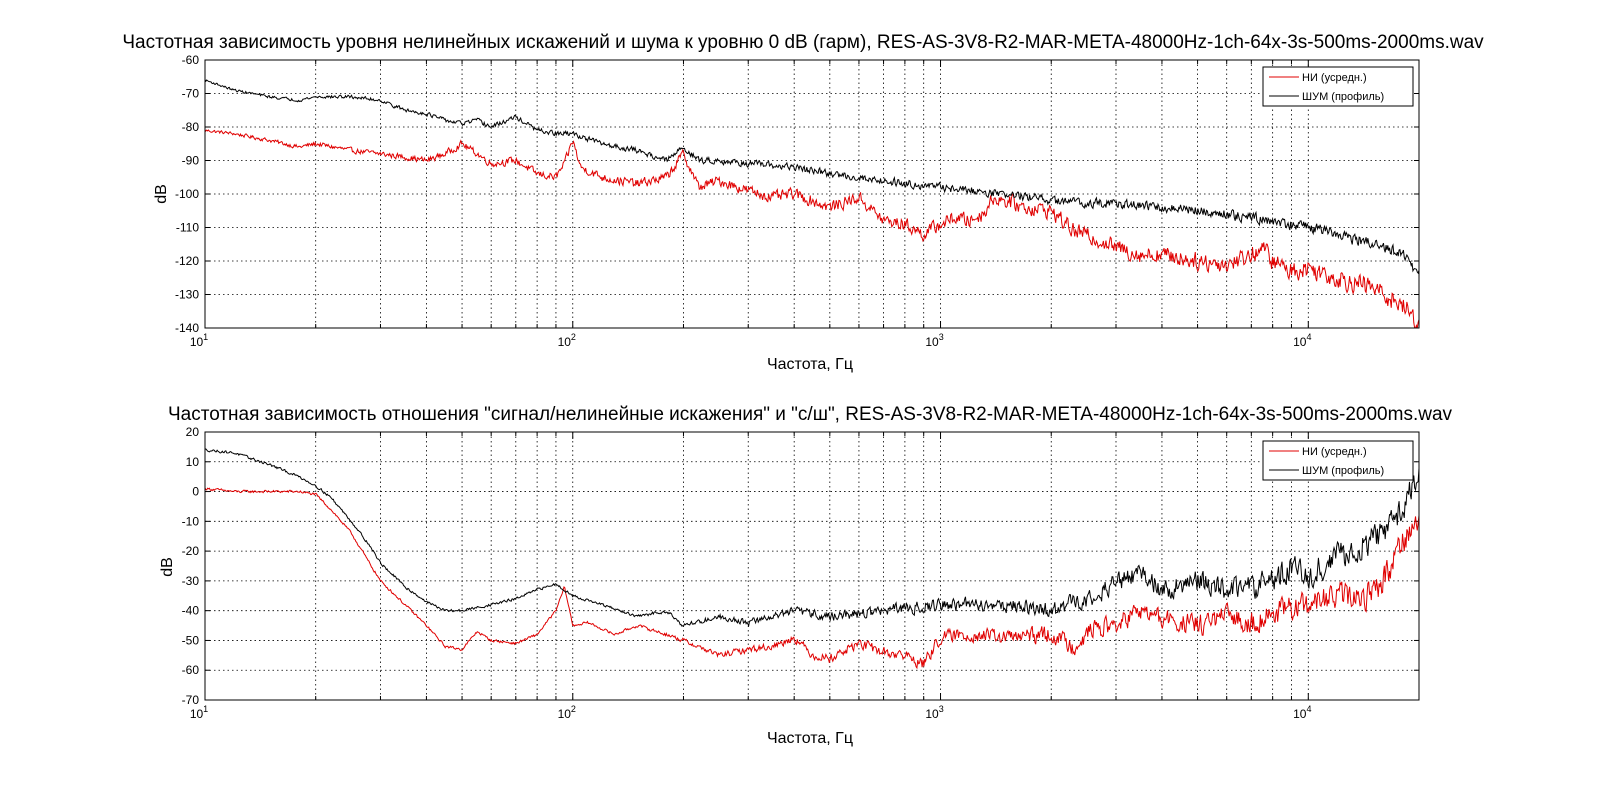 This screenshot has width=1601, height=805. Describe the element at coordinates (191, 581) in the screenshot. I see `y-tick-label: -30` at that location.